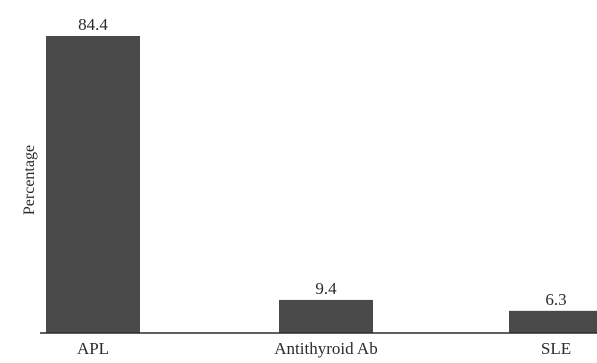 The height and width of the screenshot is (363, 597). I want to click on data-label: 9.4, so click(326, 288).